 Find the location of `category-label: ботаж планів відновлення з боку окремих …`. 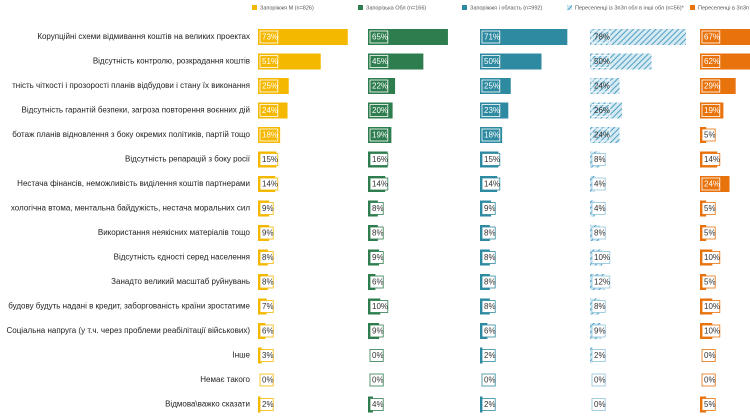

category-label: ботаж планів відновлення з боку окремих … is located at coordinates (131, 134).